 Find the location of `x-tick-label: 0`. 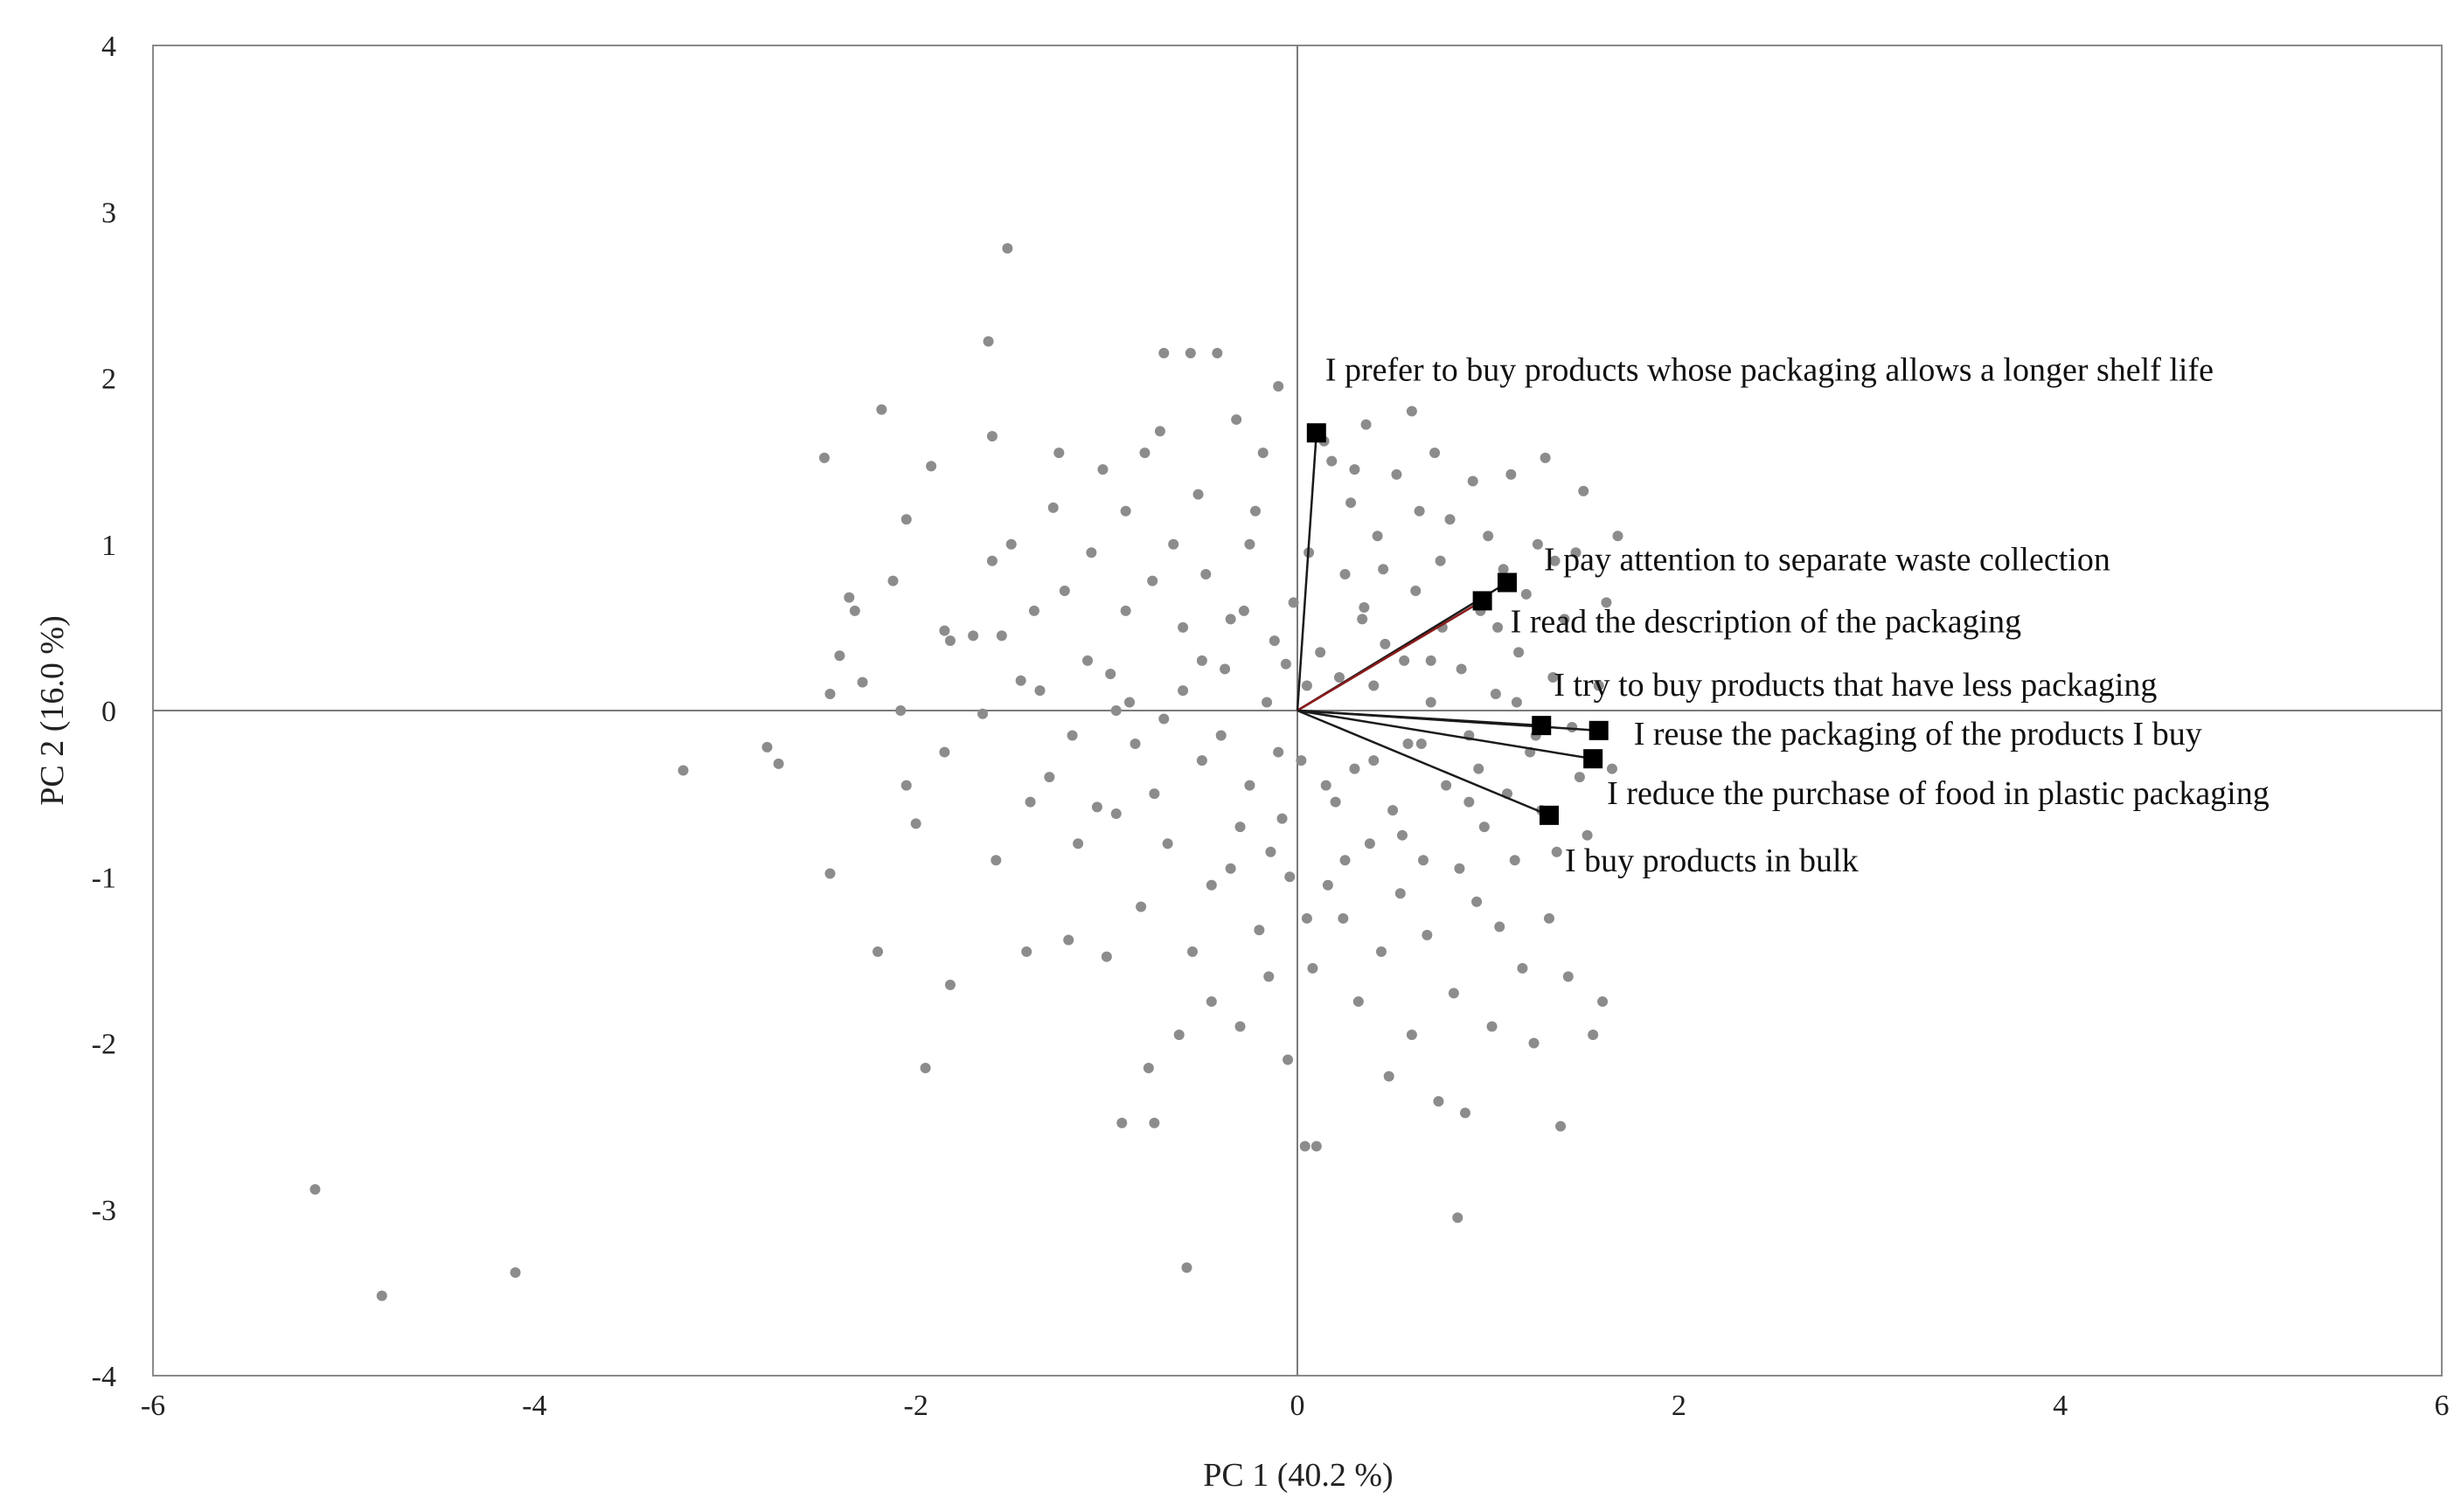

x-tick-label: 0 is located at coordinates (1297, 1406).